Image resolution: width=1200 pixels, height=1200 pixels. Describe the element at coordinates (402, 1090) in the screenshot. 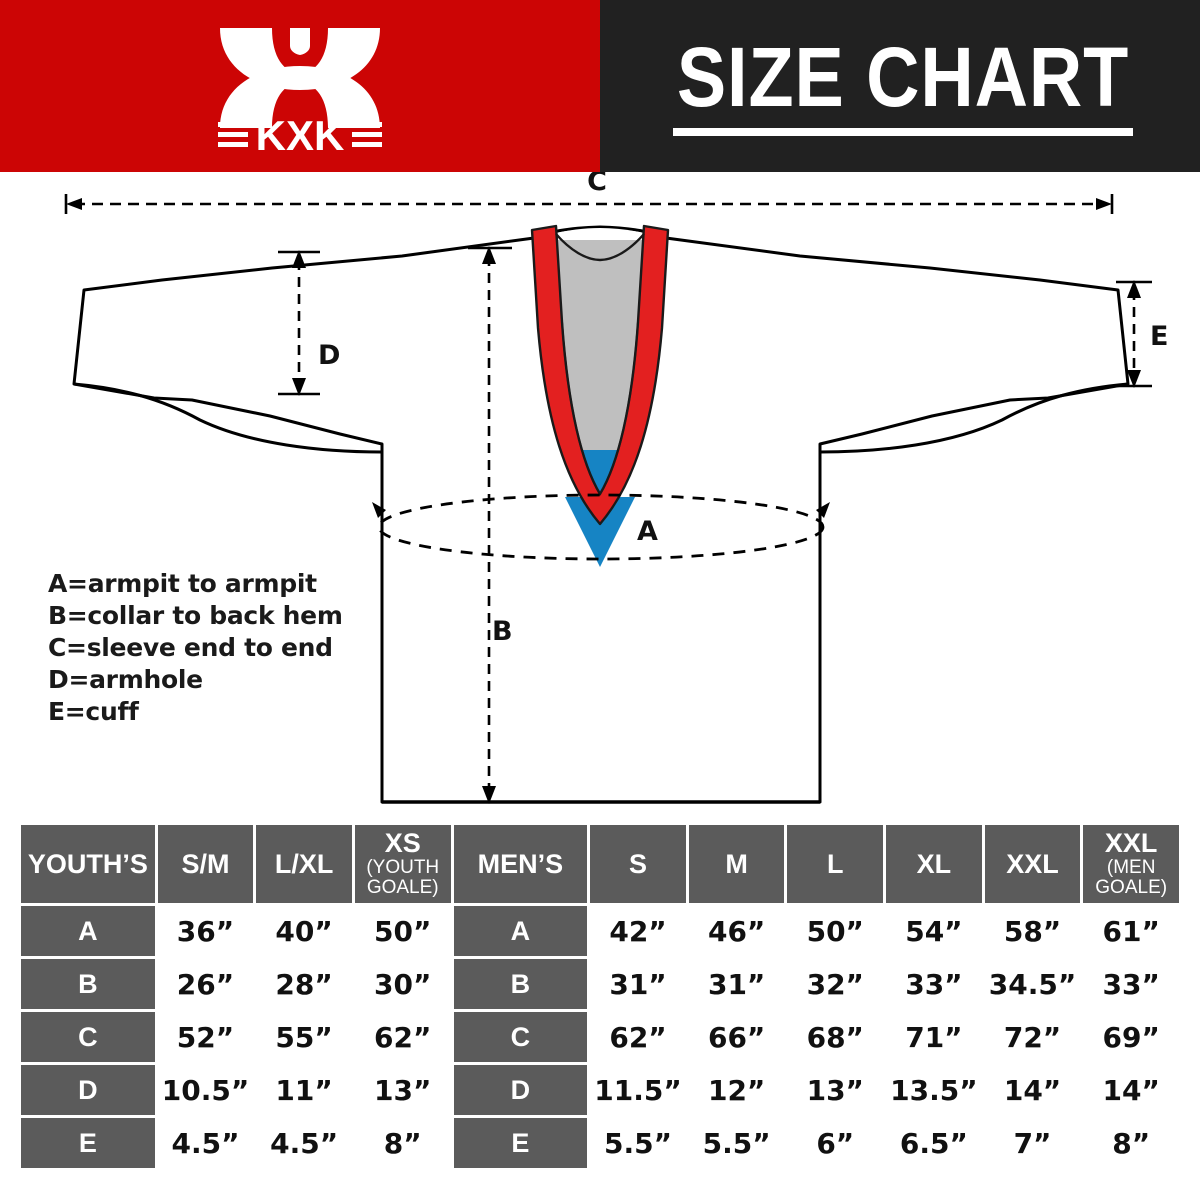

I see `cell-youth-xs: 13”` at that location.